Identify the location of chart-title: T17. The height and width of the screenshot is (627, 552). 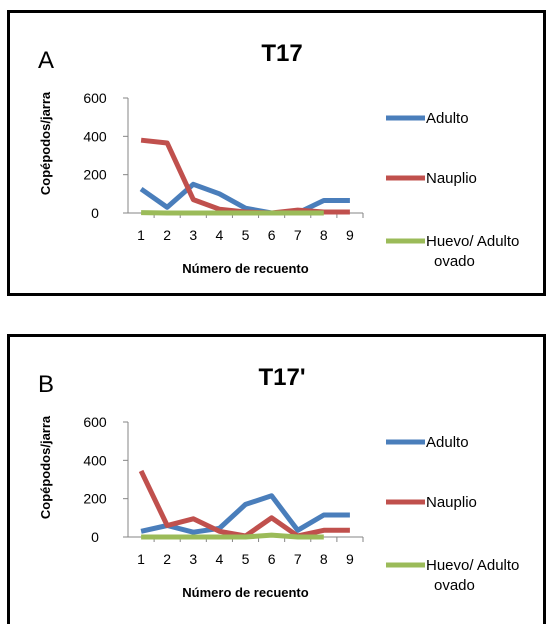
(281, 53).